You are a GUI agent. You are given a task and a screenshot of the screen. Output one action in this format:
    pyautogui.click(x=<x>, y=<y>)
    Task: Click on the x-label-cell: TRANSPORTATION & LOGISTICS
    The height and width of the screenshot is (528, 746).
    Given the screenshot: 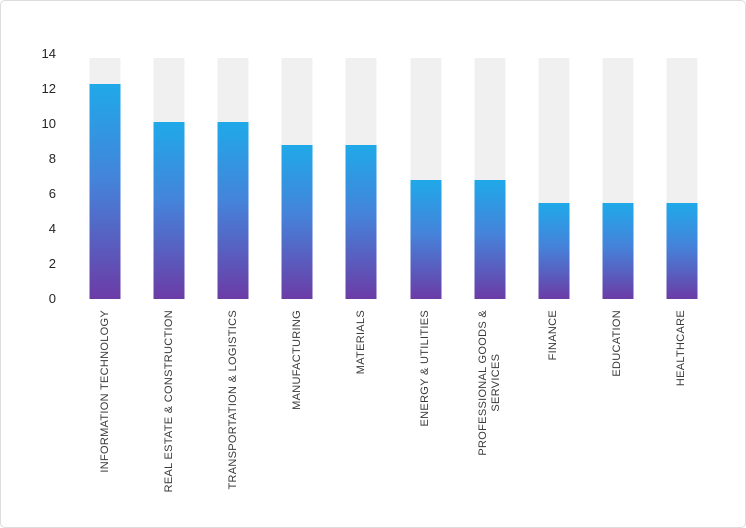 What is the action you would take?
    pyautogui.click(x=233, y=412)
    